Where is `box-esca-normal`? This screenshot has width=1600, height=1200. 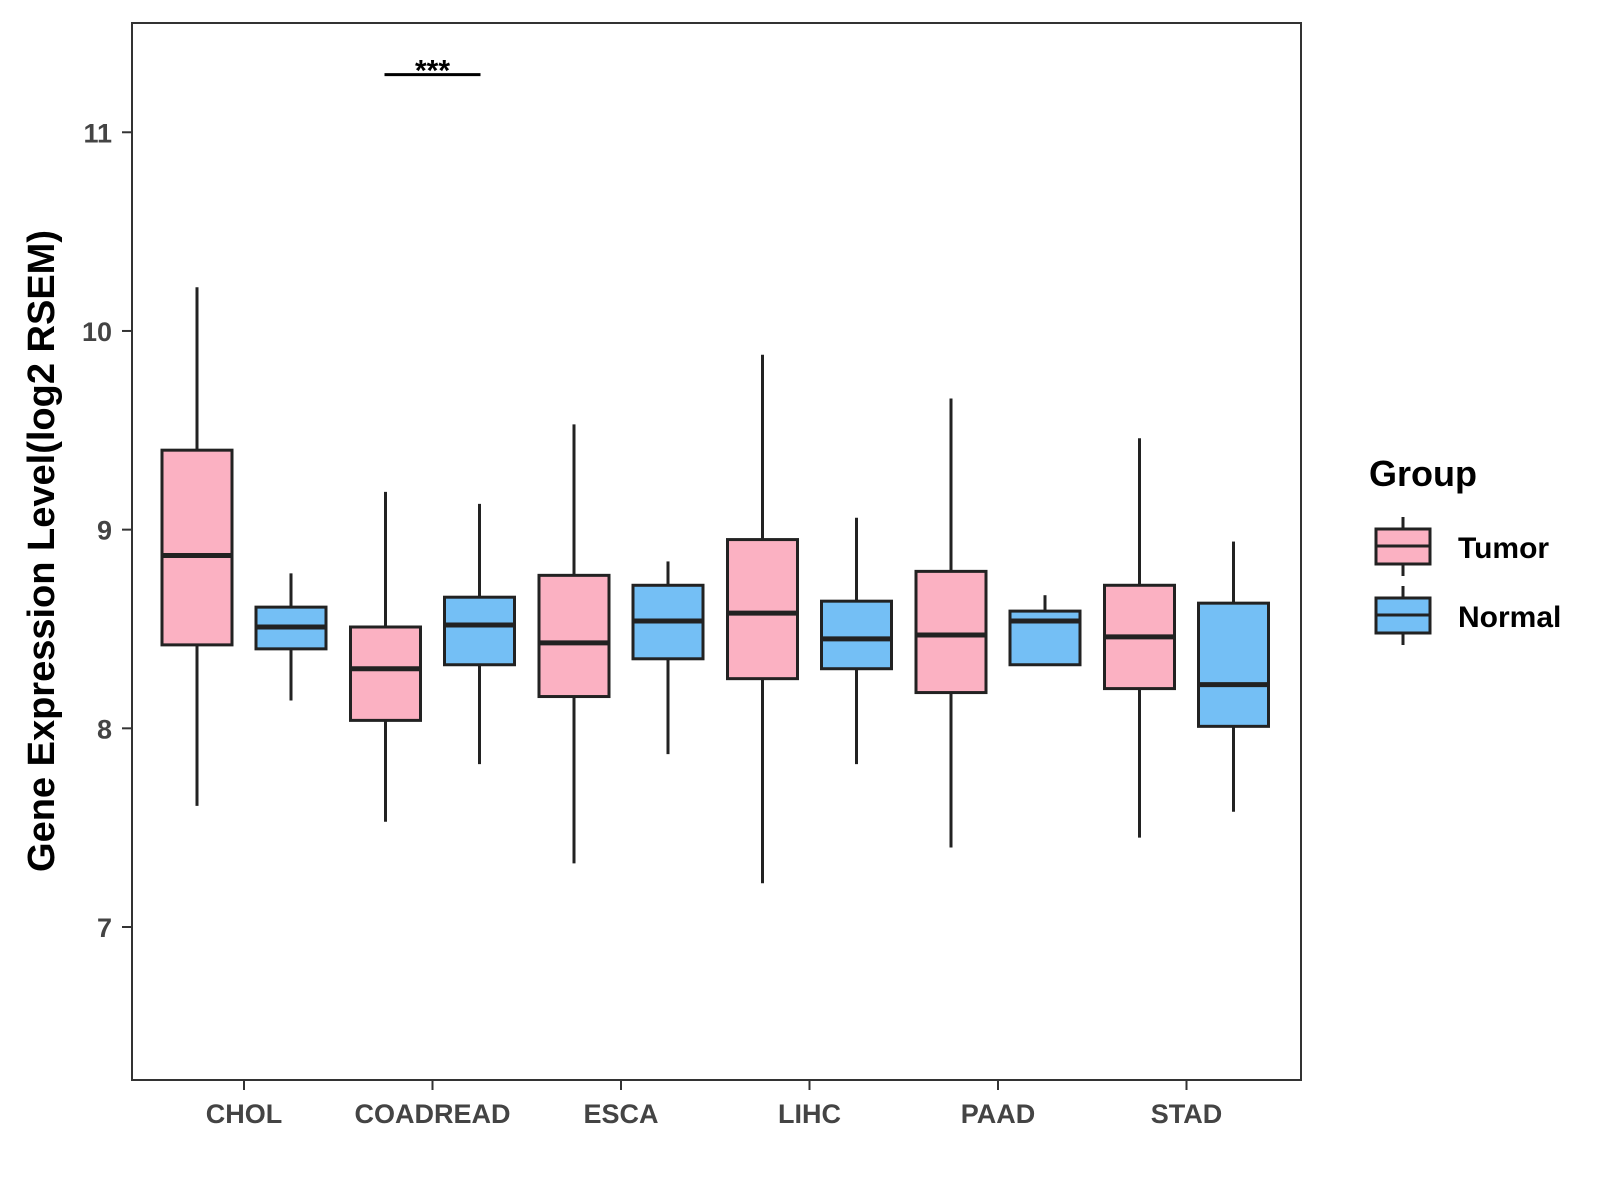
box-esca-normal is located at coordinates (668, 658).